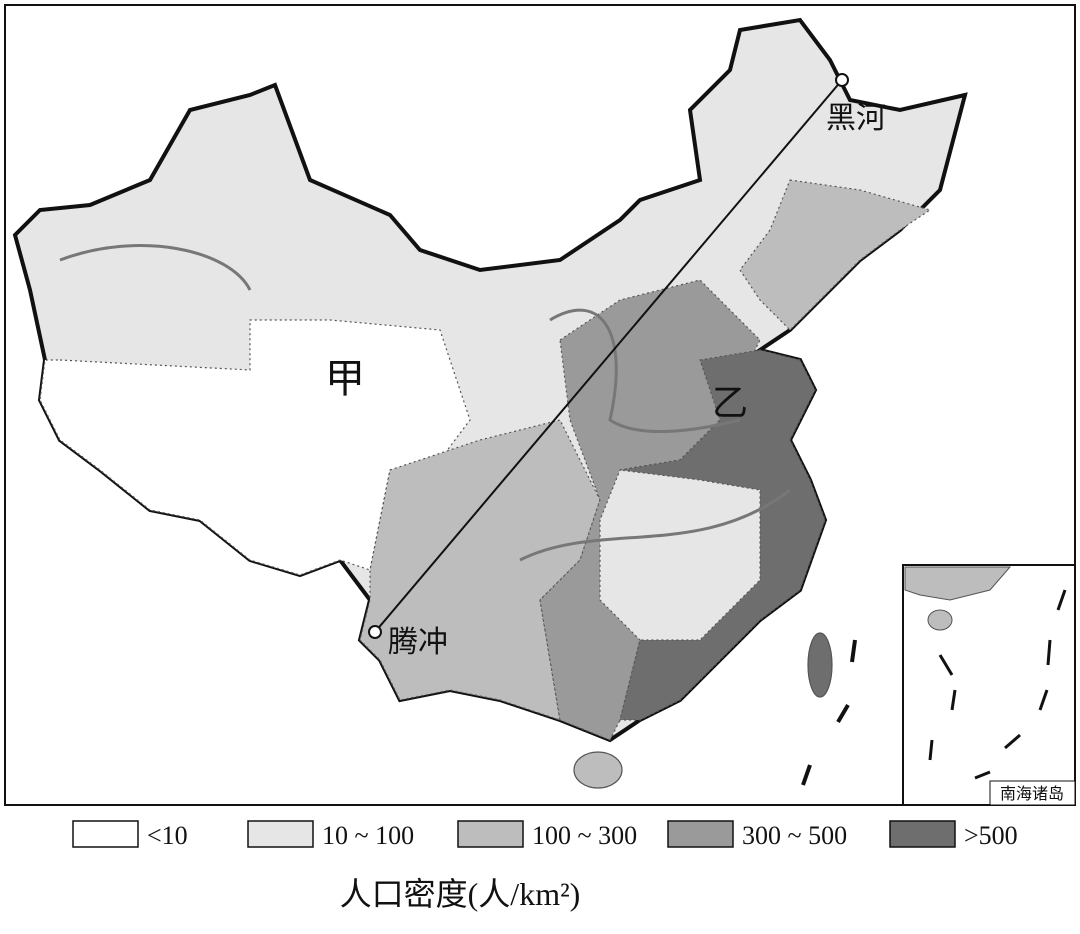 The width and height of the screenshot is (1080, 934). Describe the element at coordinates (856, 118) in the screenshot. I see `place-label: 黑河` at that location.